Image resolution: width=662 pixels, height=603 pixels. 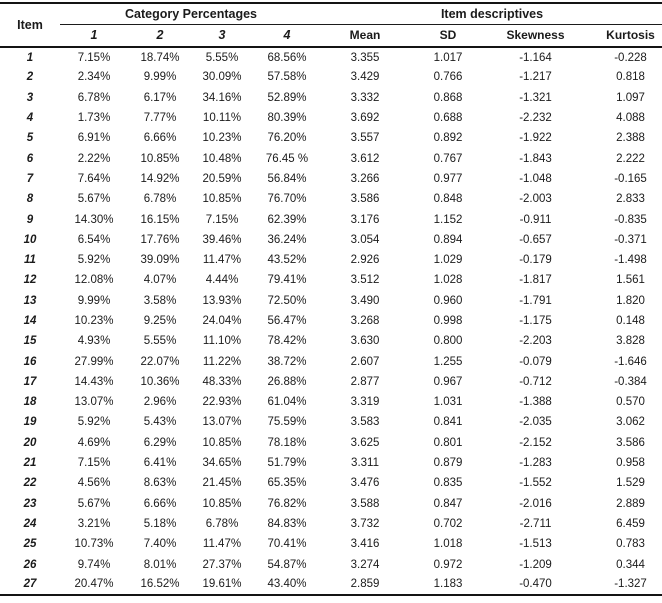 I want to click on value-cell: 10.23%, so click(x=222, y=138).